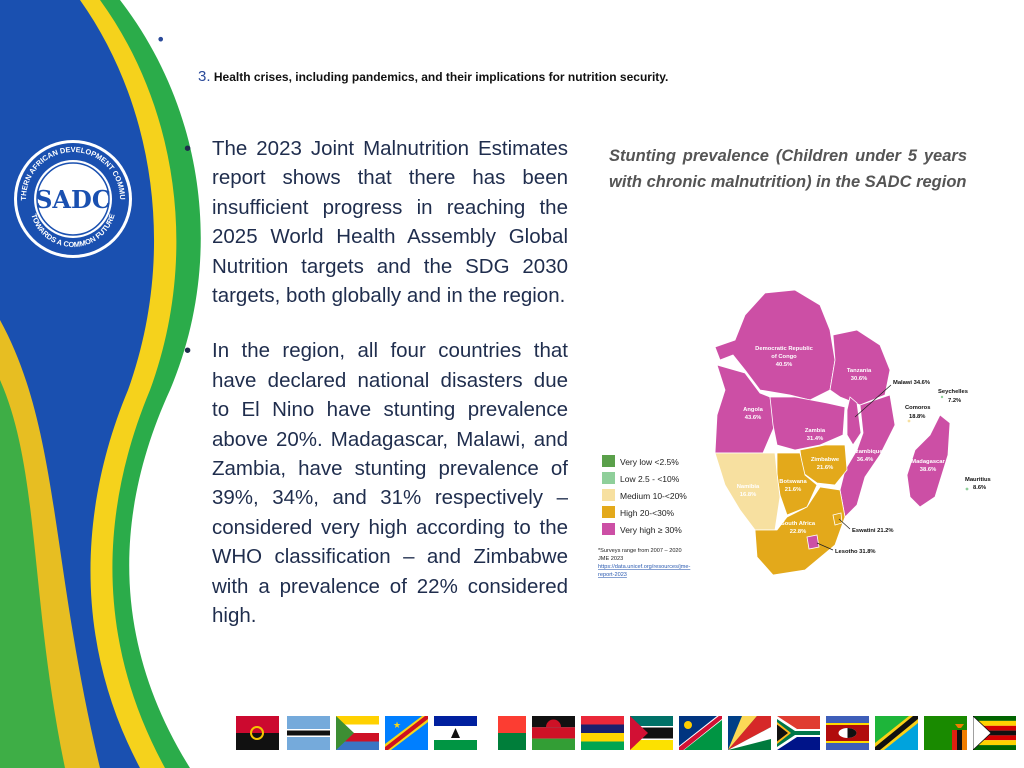 The width and height of the screenshot is (1024, 768). What do you see at coordinates (873, 531) in the screenshot?
I see `label-eswatini: Eswatini 21.2%` at bounding box center [873, 531].